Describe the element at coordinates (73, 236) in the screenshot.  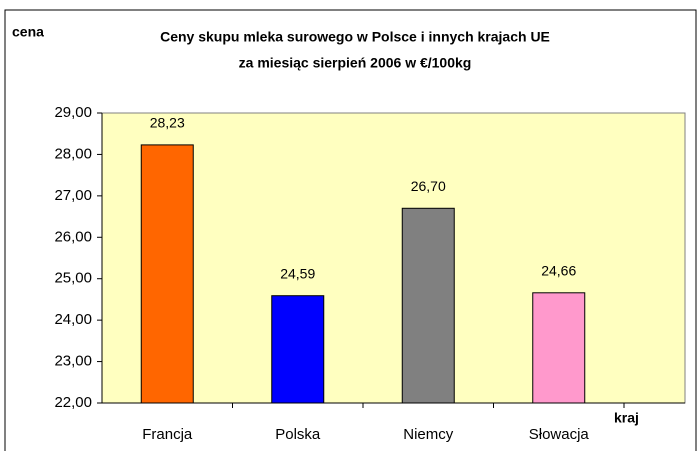
I see `y-tick-label: 26,00` at that location.